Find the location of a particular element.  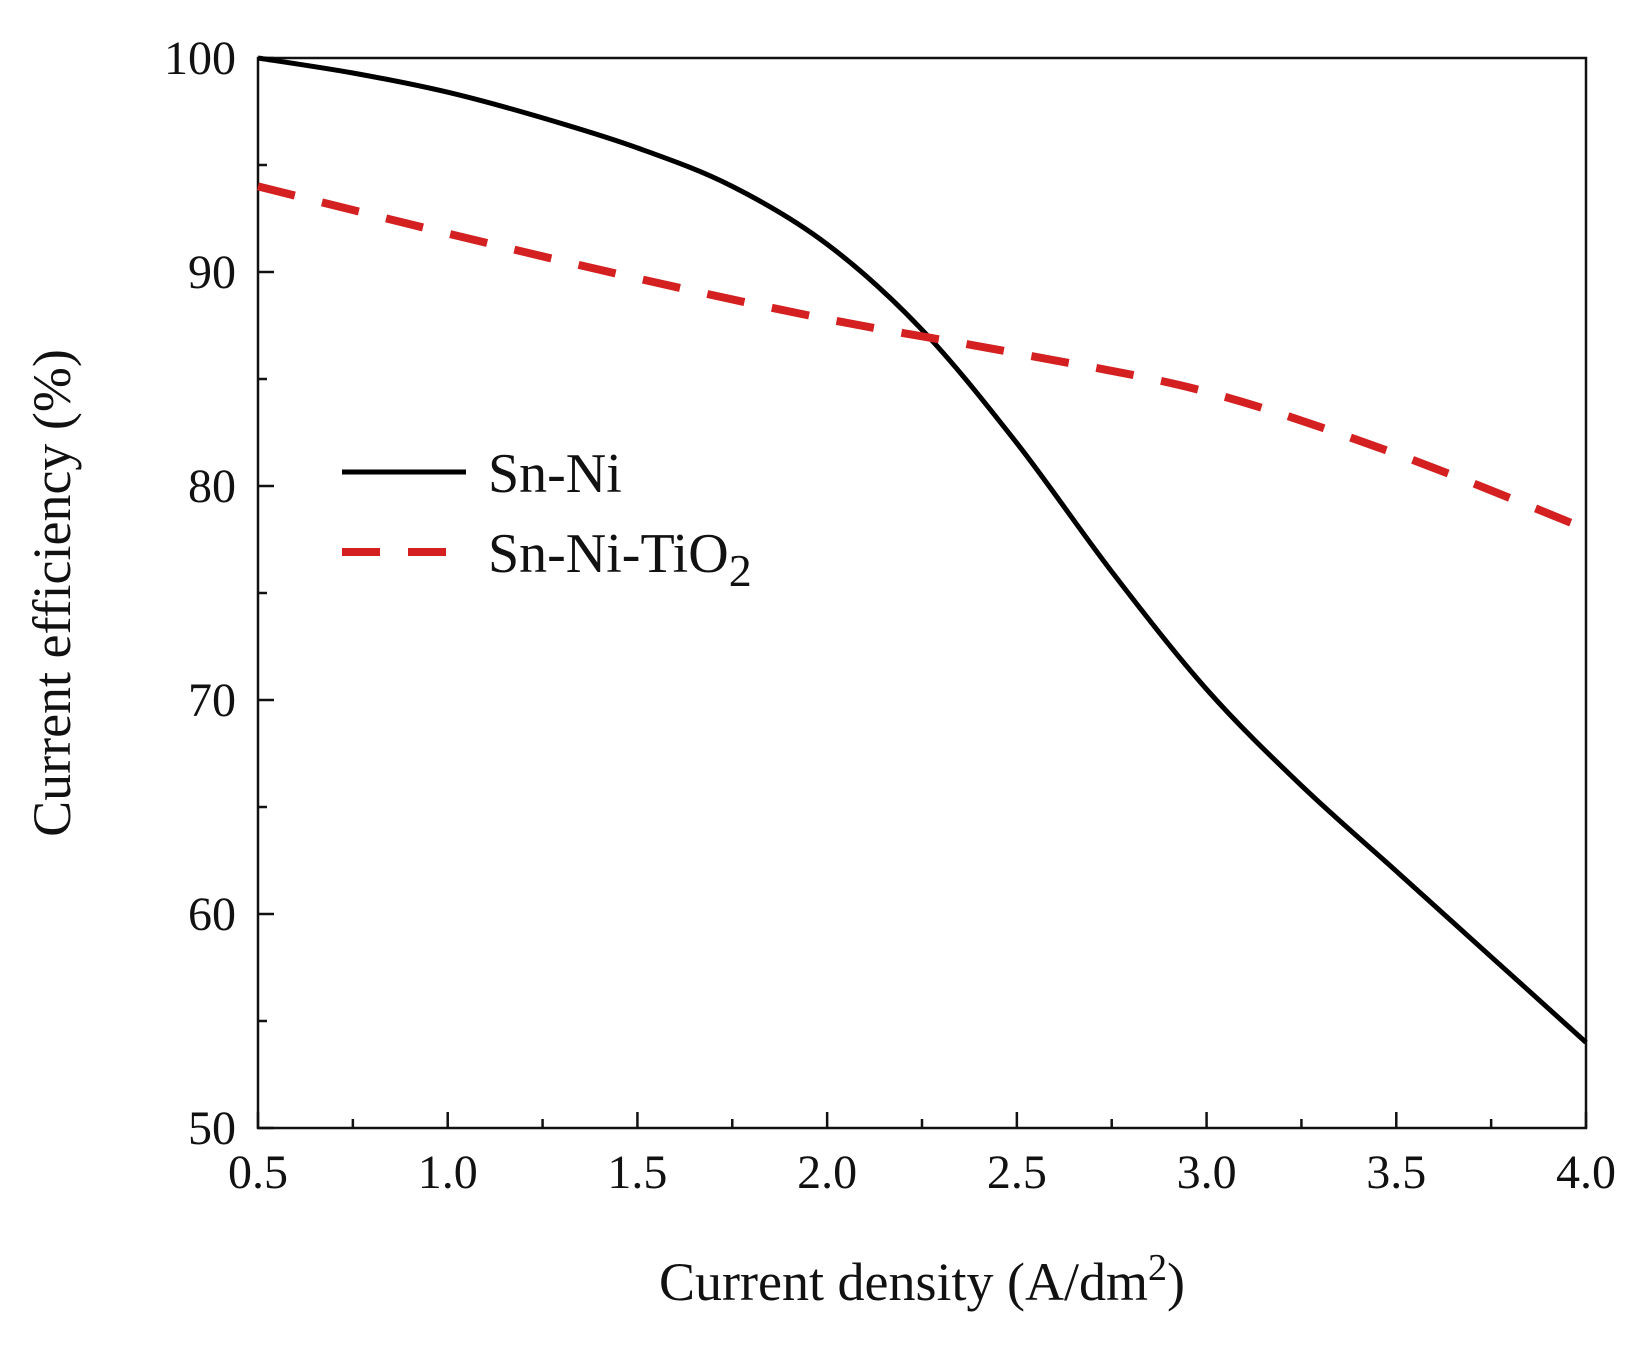

y-tick-label: 100 is located at coordinates (200, 58).